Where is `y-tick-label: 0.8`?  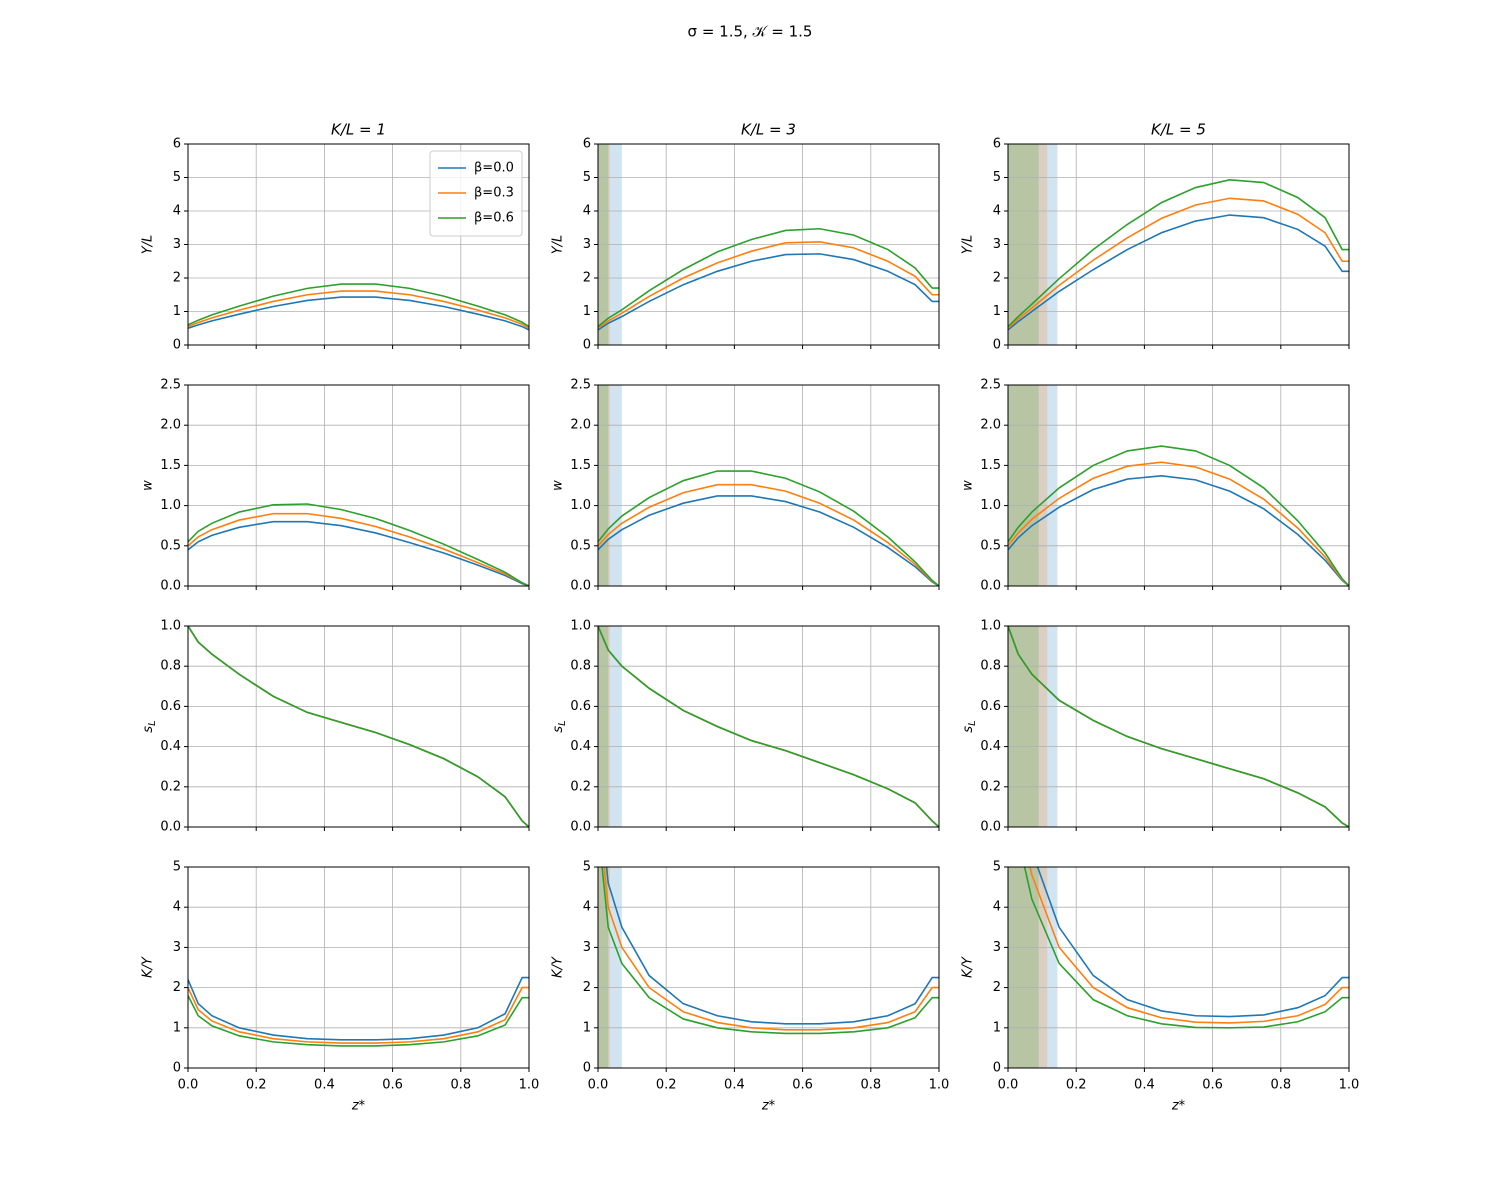 y-tick-label: 0.8 is located at coordinates (990, 666).